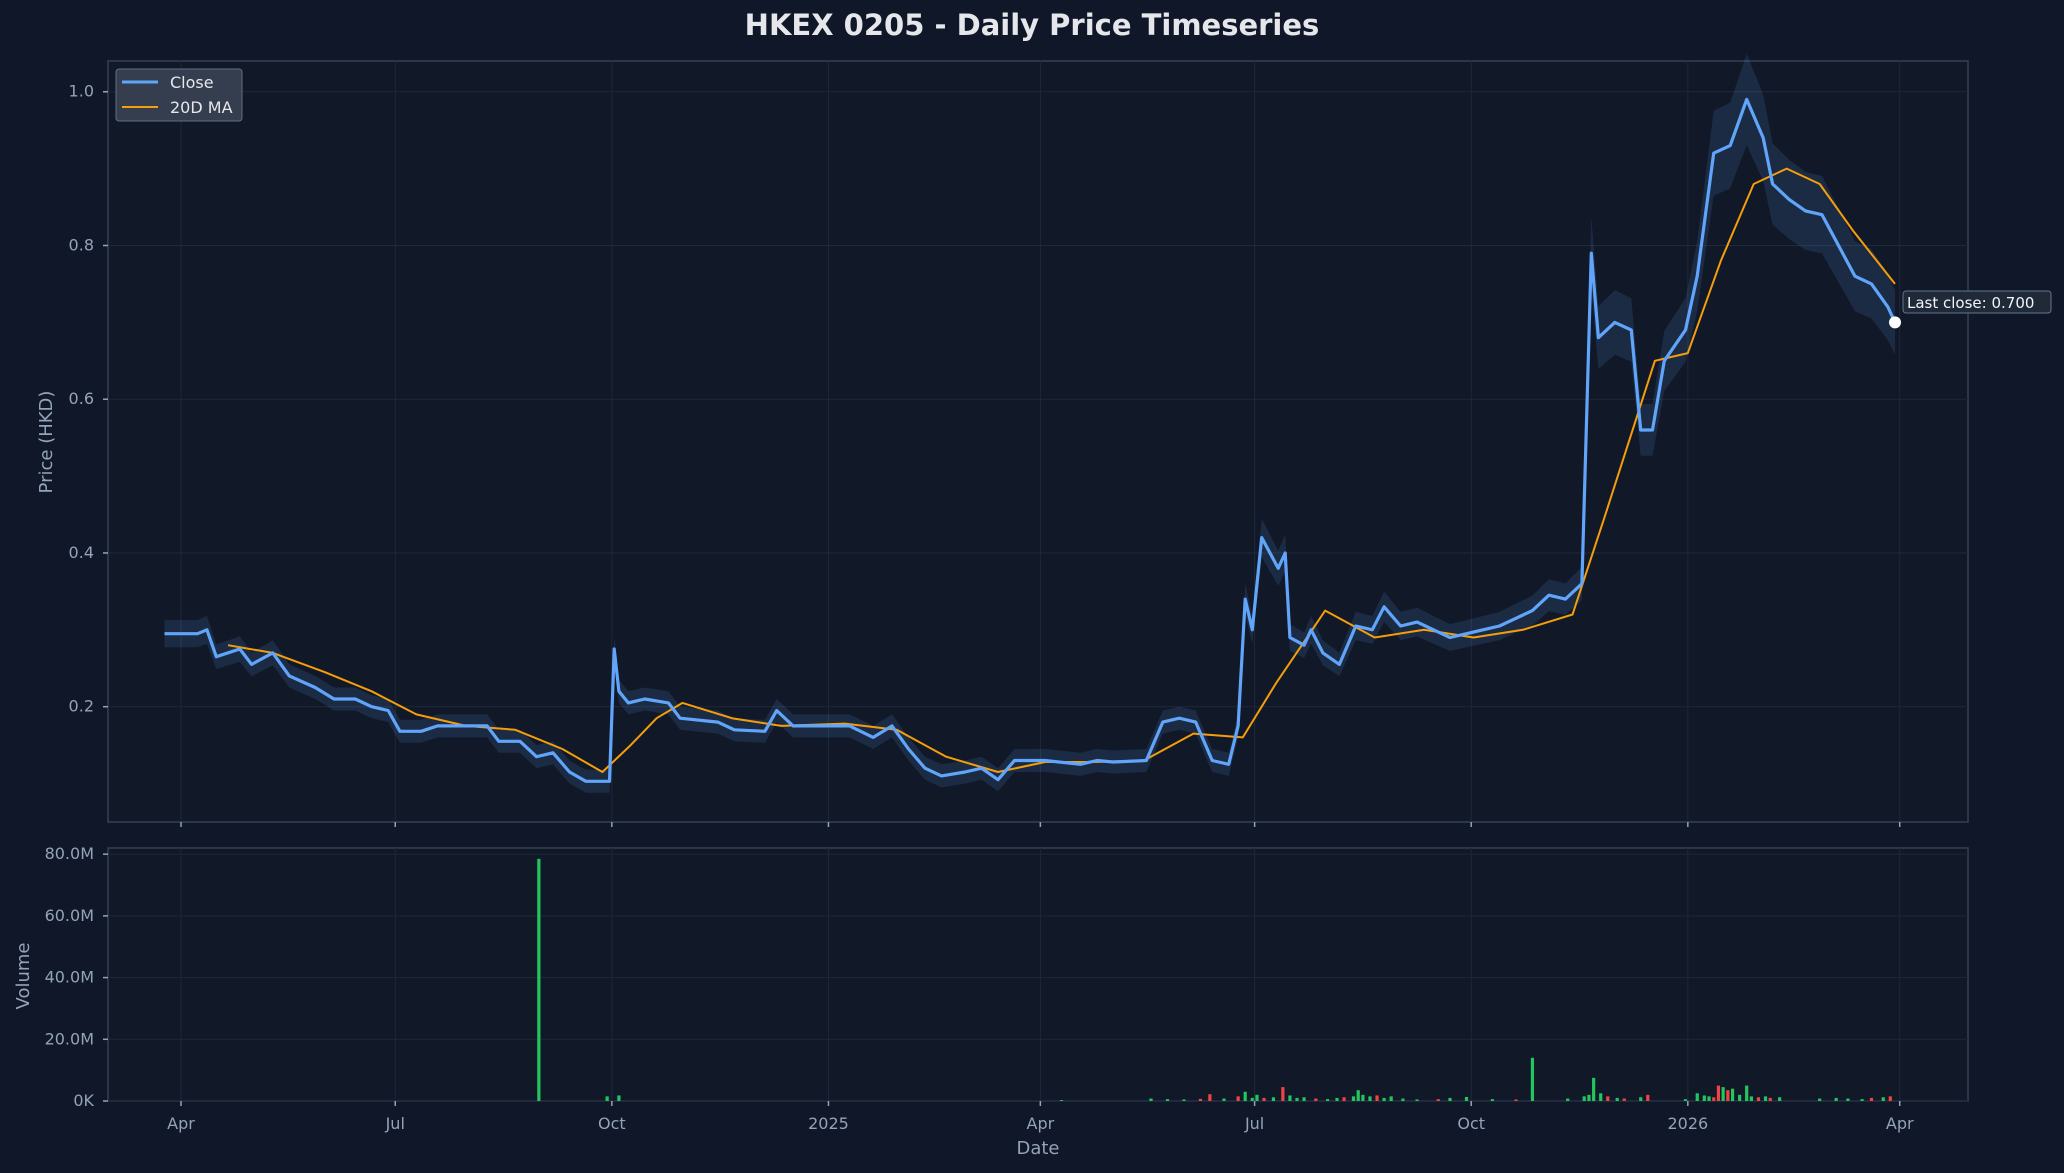 Image resolution: width=2064 pixels, height=1173 pixels. I want to click on legend: Close 20D MA, so click(179, 95).